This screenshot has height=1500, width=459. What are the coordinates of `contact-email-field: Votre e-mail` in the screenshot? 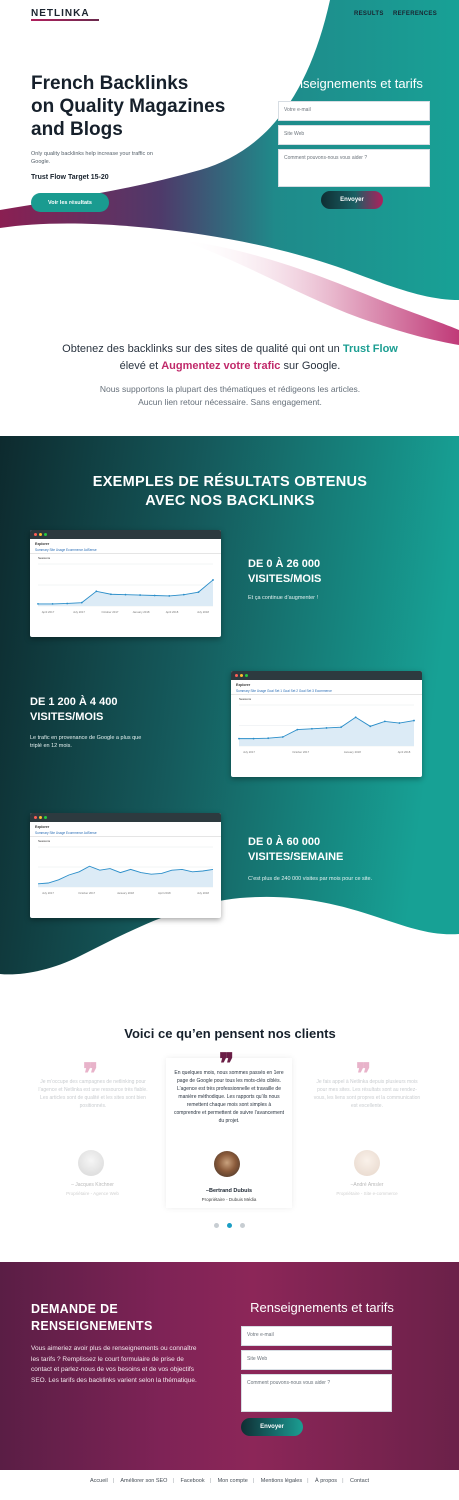 It's located at (316, 1336).